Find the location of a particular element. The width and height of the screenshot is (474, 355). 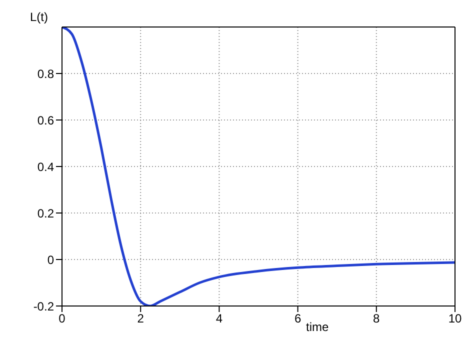

y-tick-label: 0 is located at coordinates (50, 259).